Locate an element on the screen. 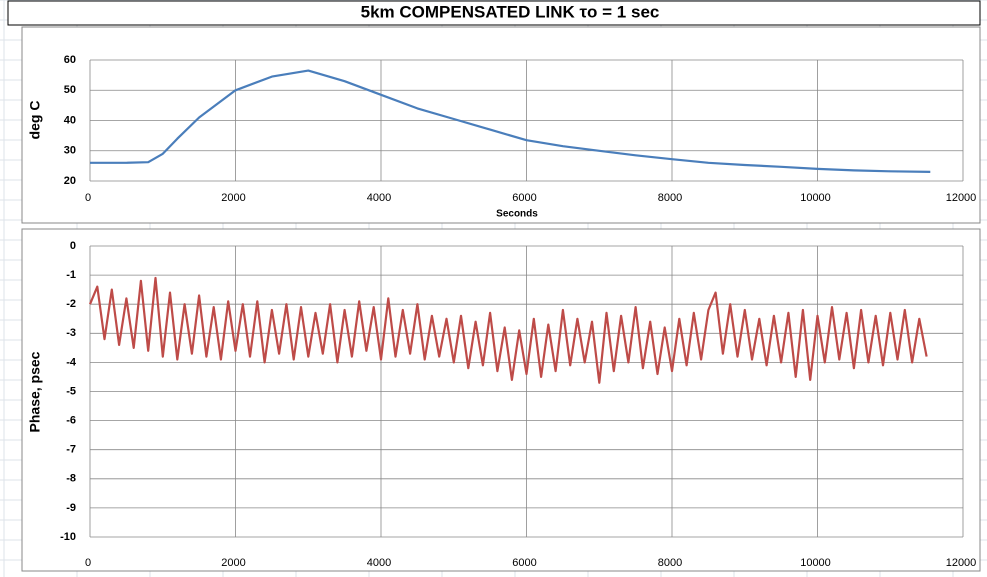  y-tick-label: -3 is located at coordinates (71, 333).